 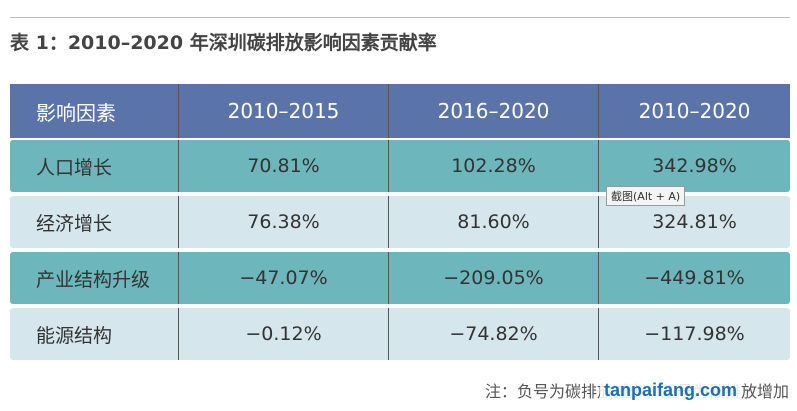 I want to click on table-title: 表 1：2010–2020 年深圳碳排放影响因素贡献率, so click(x=223, y=43).